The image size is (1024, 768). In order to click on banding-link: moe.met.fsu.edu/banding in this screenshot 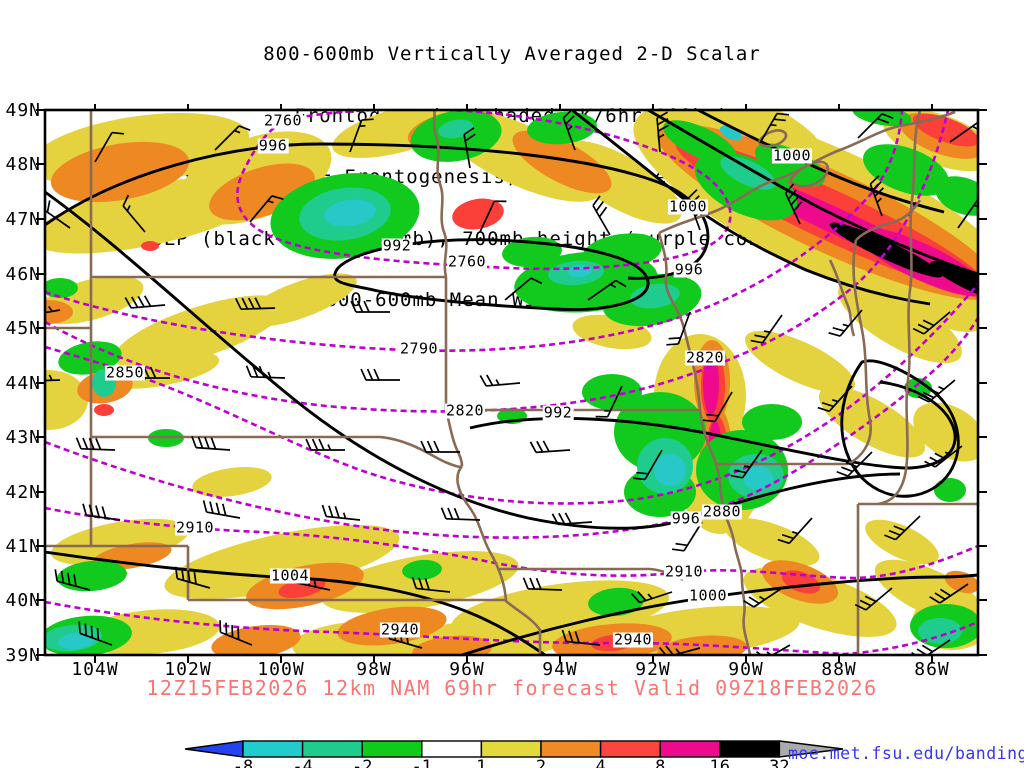, I will do `click(906, 753)`.